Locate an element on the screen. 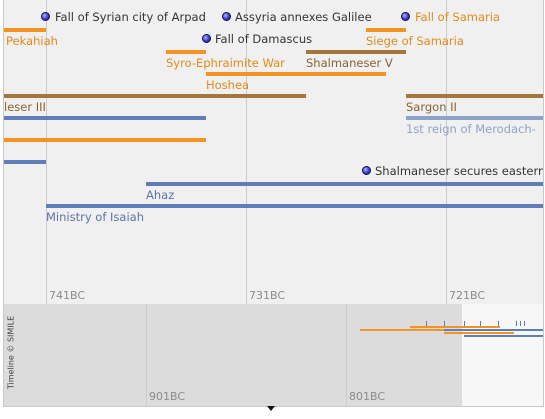  duration-siege-samaria-bar is located at coordinates (386, 30).